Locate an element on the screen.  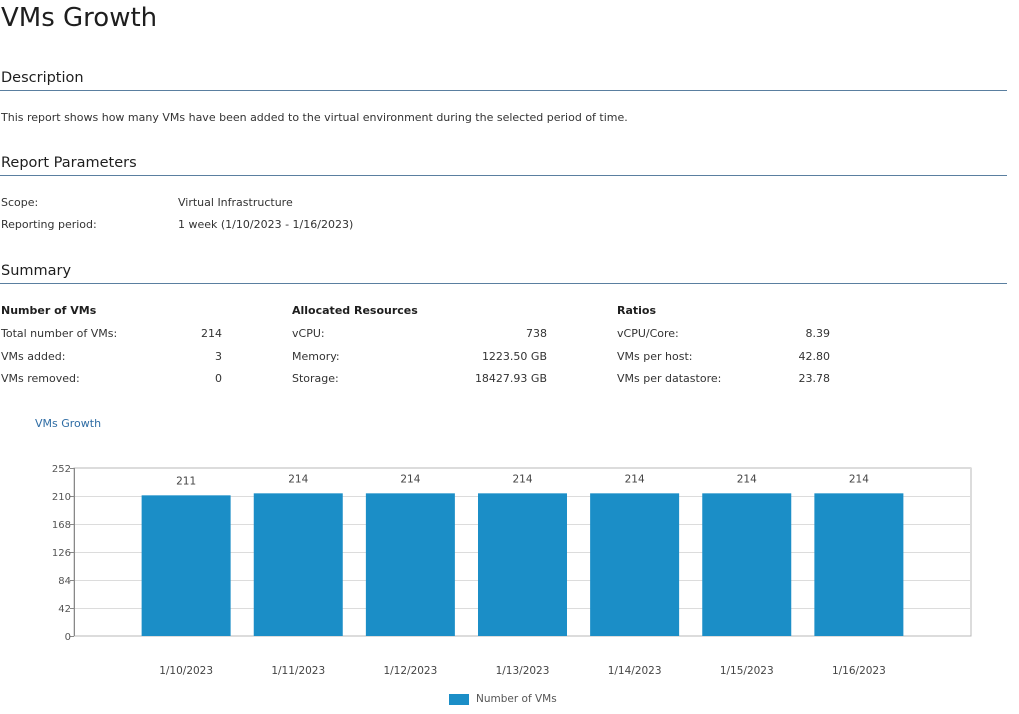
vms-added-value: 3 is located at coordinates (218, 356).